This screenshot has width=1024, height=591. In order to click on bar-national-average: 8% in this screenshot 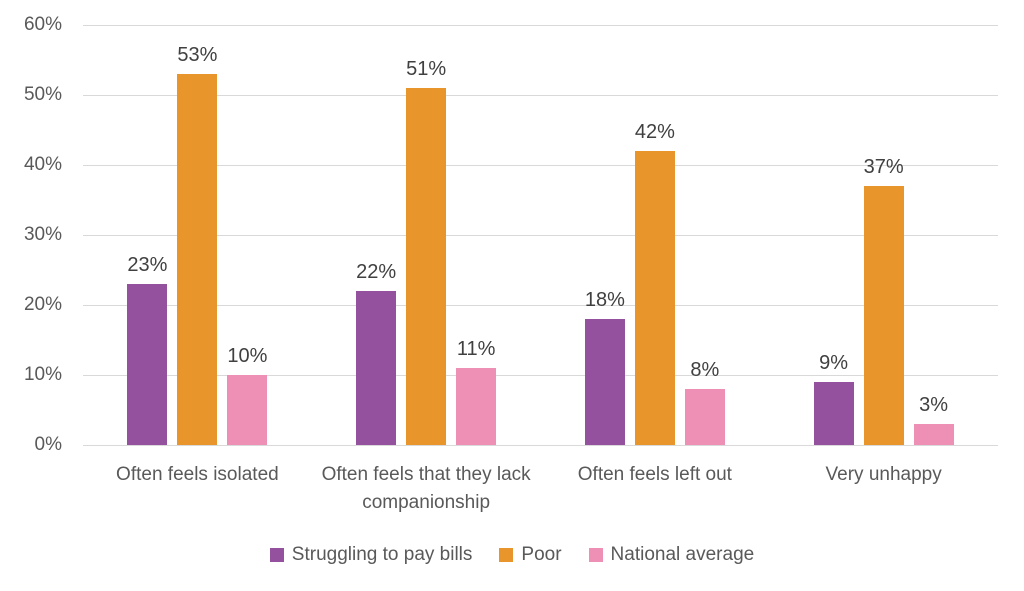, I will do `click(704, 402)`.